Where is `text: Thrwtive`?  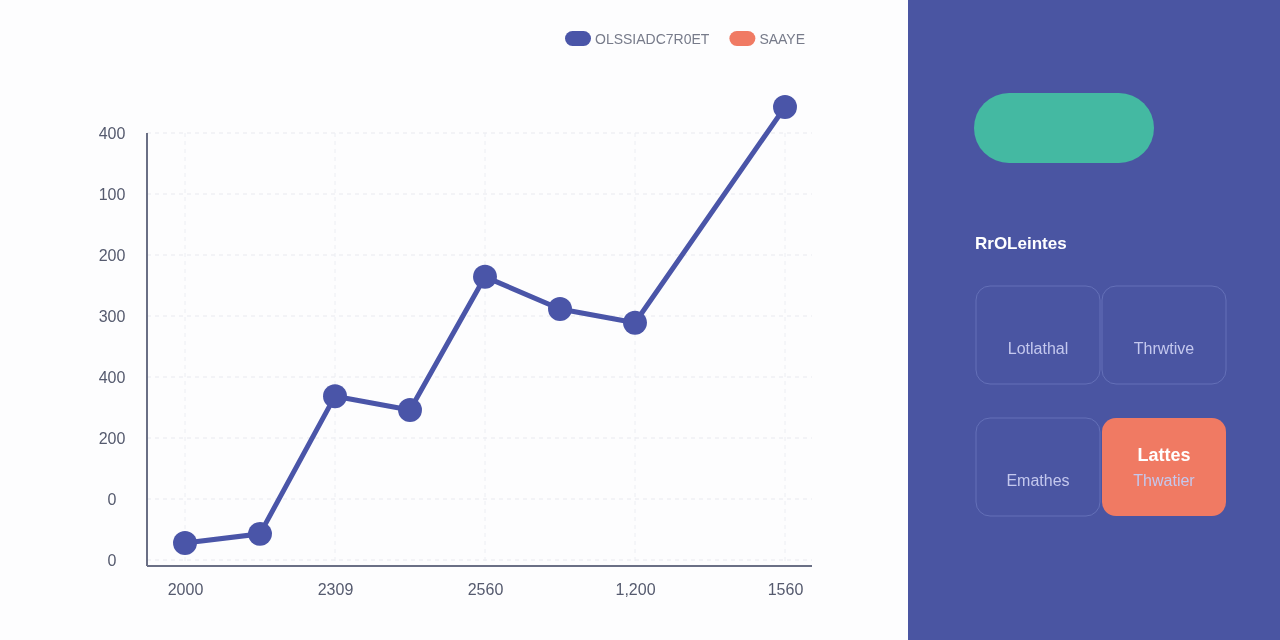 text: Thrwtive is located at coordinates (1164, 348).